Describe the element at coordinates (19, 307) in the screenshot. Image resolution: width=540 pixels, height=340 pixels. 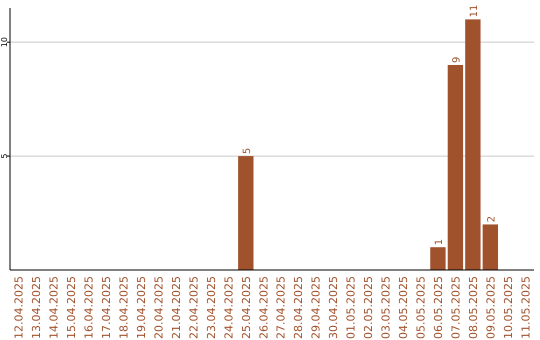
I see `x-tick-label: 12.04.2025` at that location.